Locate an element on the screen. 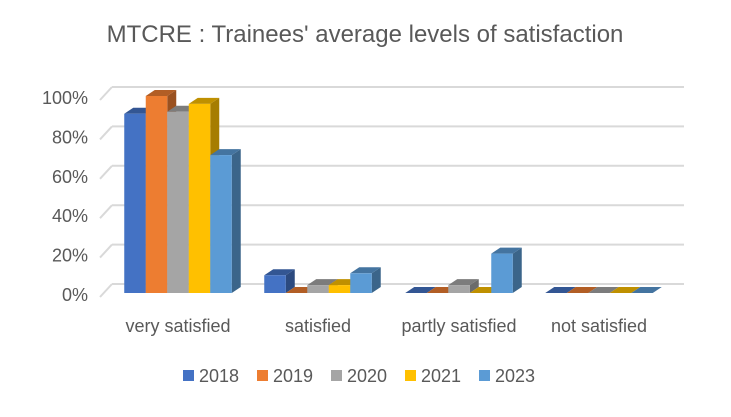 The height and width of the screenshot is (417, 731). bar-2018-not-satisfied is located at coordinates (560, 290).